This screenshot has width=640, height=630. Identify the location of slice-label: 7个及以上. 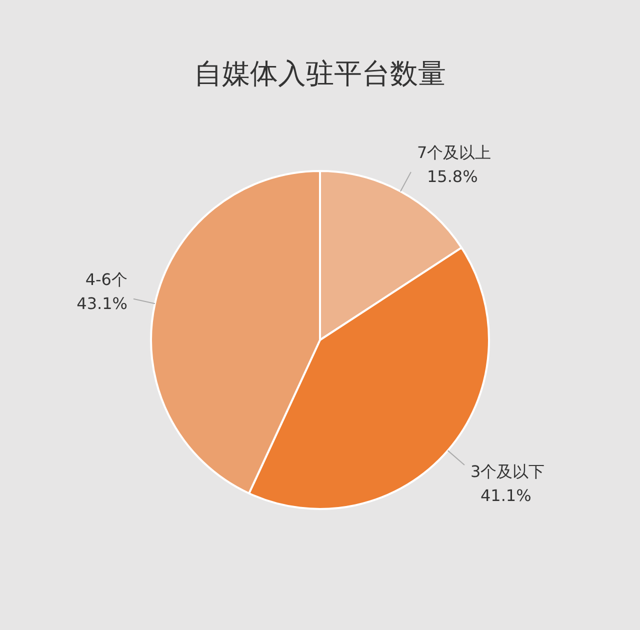
(454, 152).